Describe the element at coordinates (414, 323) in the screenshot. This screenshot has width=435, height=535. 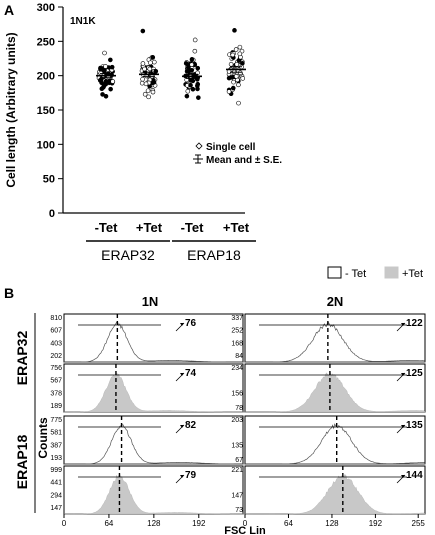
I see `peak-value-label: 122` at that location.